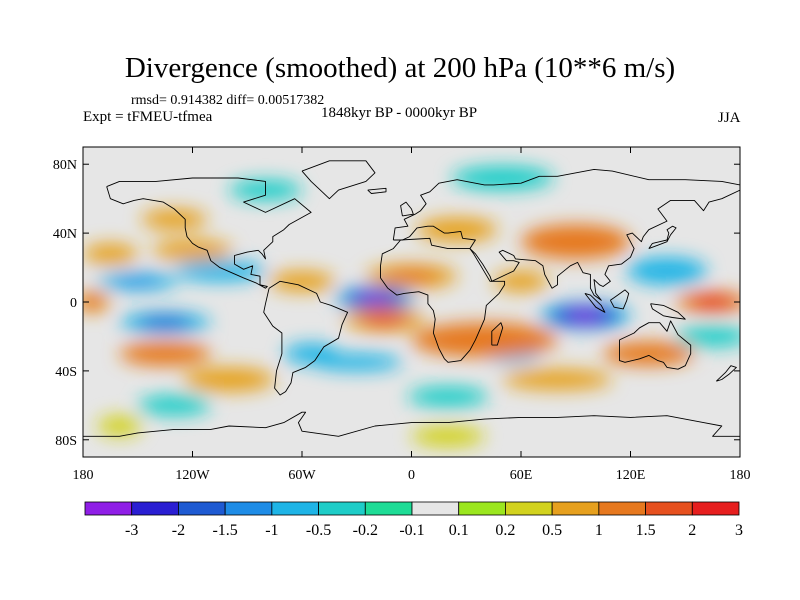 The width and height of the screenshot is (800, 600). Describe the element at coordinates (459, 530) in the screenshot. I see `colorbar-label: 0.1` at that location.